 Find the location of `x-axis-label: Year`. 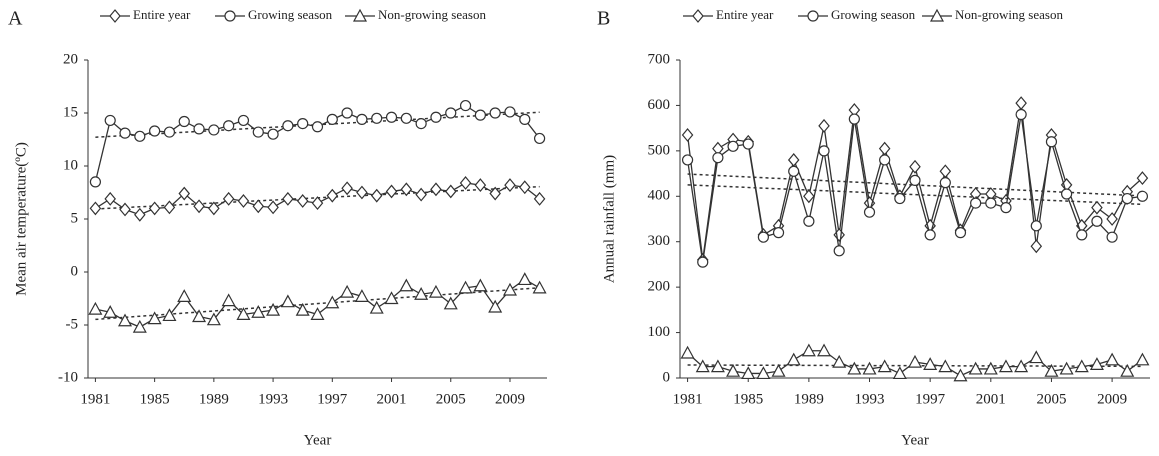

x-axis-label: Year is located at coordinates (318, 440).